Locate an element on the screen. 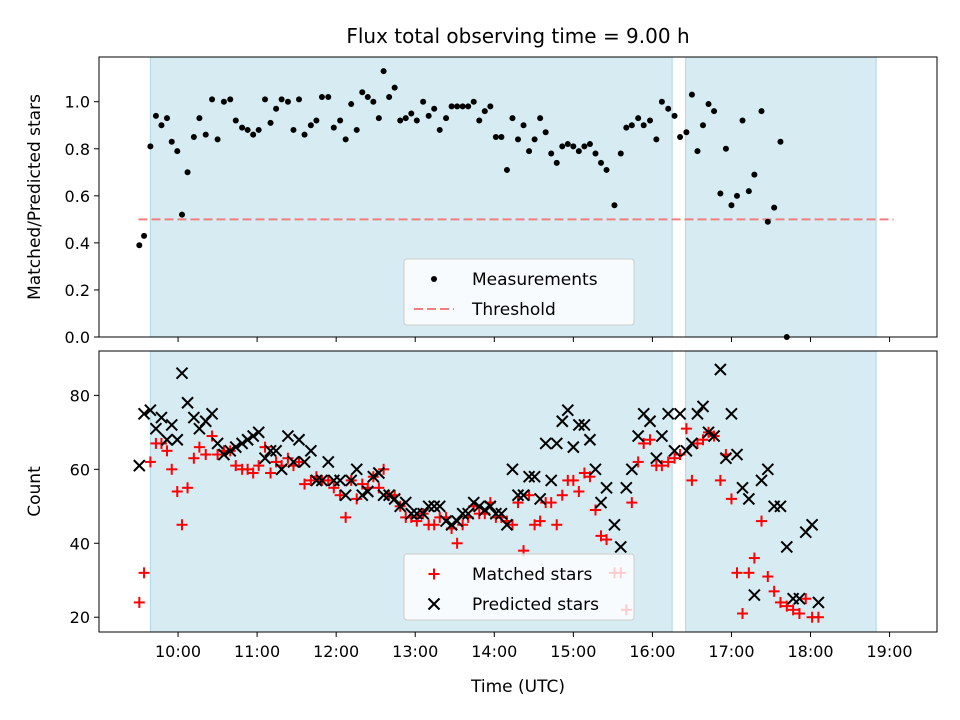  x-tick-label: 13:00 is located at coordinates (415, 651).